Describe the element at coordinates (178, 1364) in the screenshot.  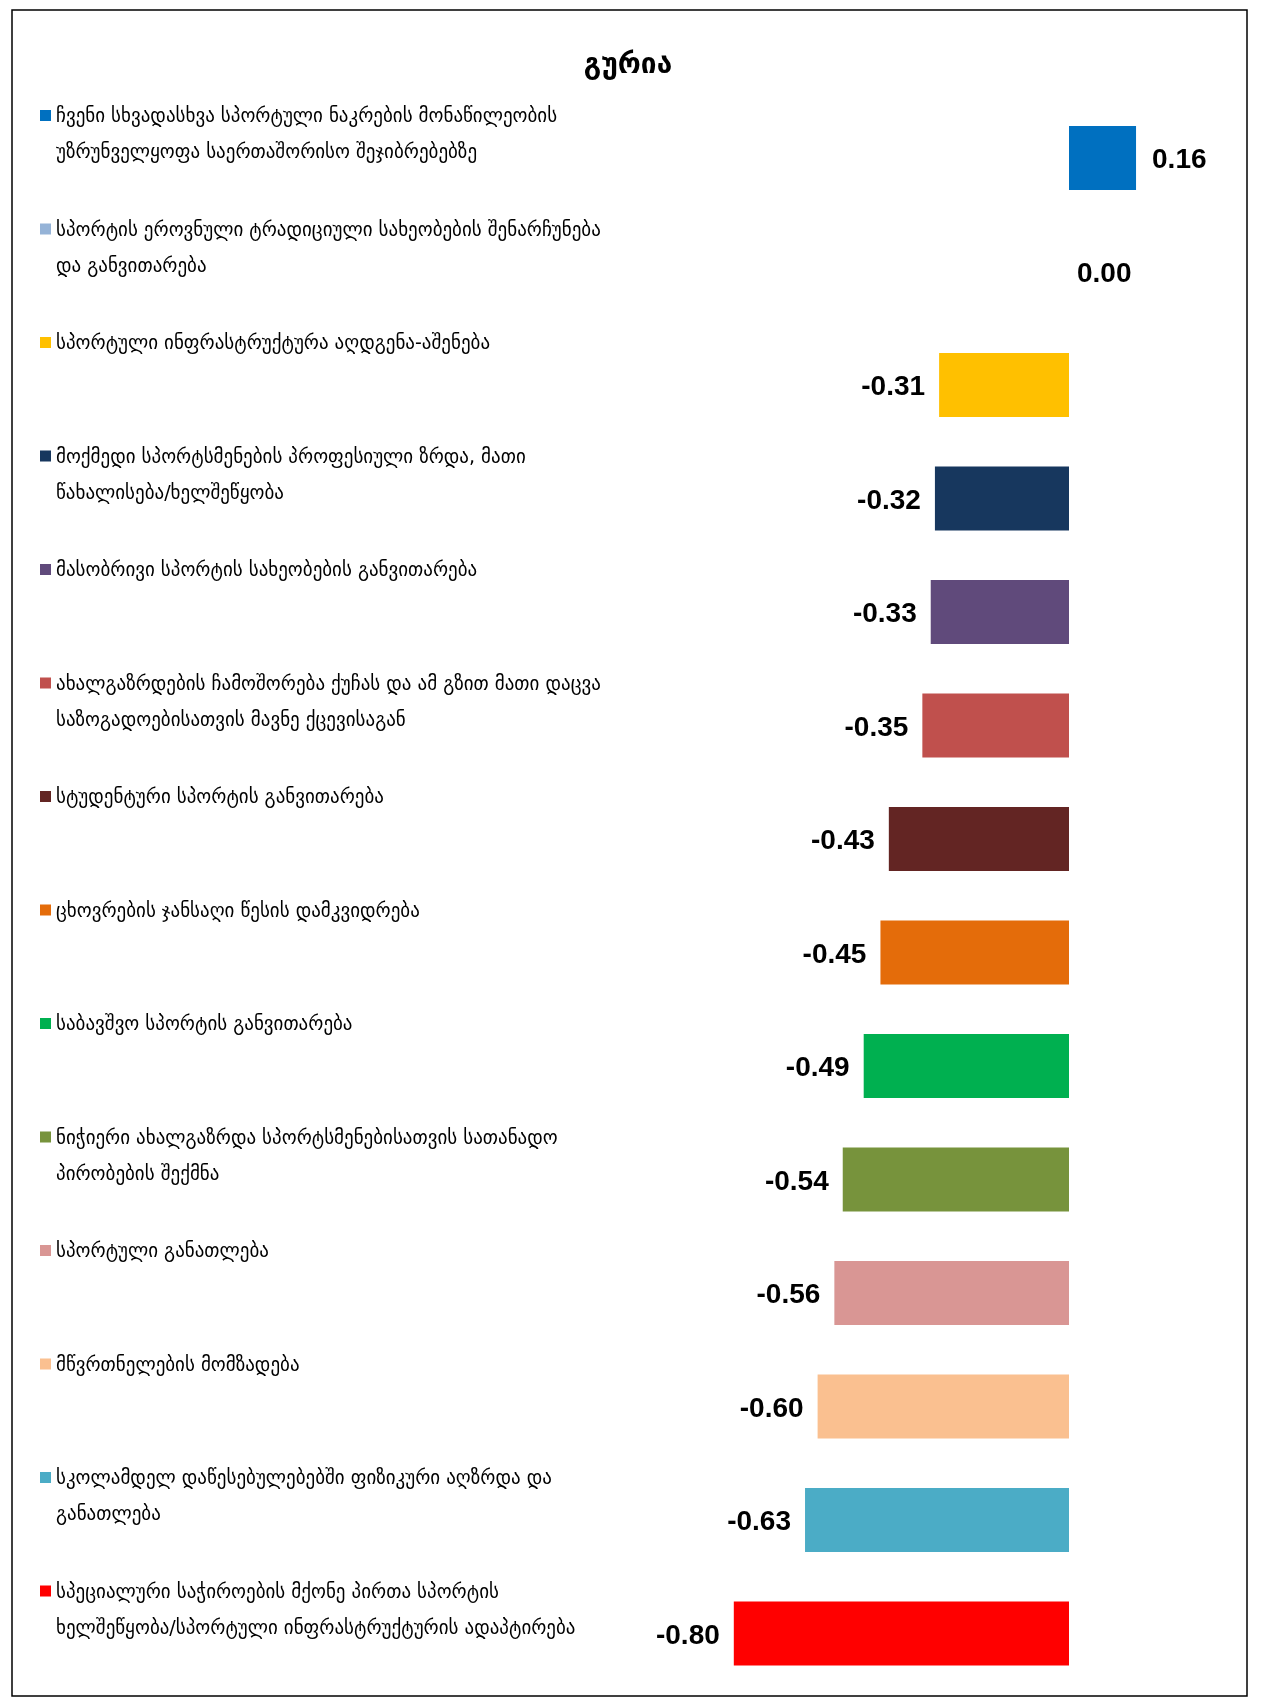
I see `y-tick-label: მწვრთნელების მომზადება` at that location.